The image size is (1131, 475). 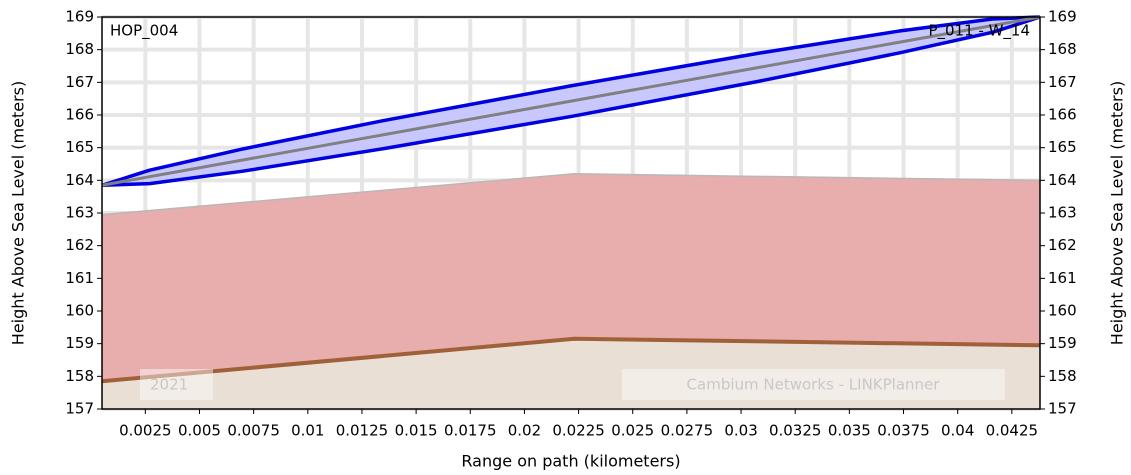 I want to click on y2-tick-label: 167, so click(x=1062, y=82).